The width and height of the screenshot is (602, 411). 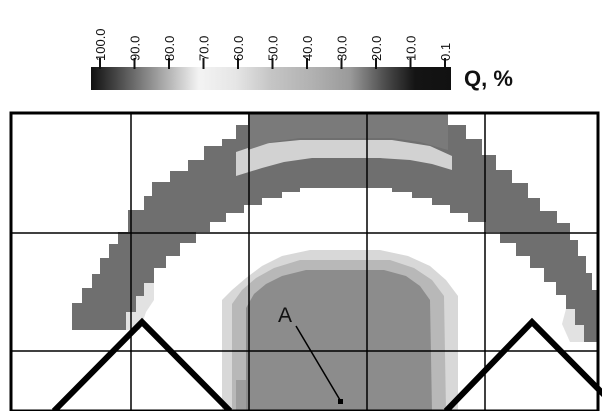 What do you see at coordinates (411, 48) in the screenshot?
I see `colorbar-tick-label: 10.0` at bounding box center [411, 48].